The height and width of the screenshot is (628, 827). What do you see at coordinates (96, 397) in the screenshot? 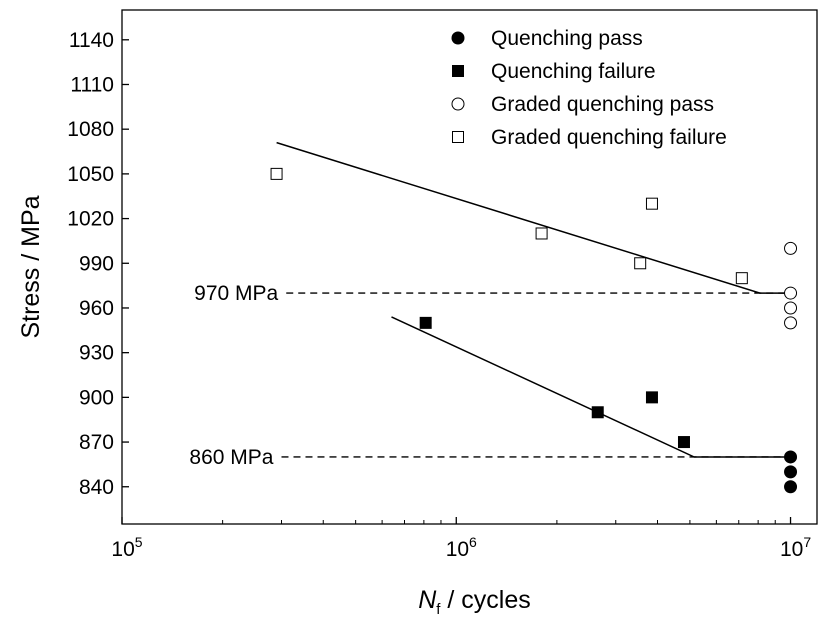
I see `y-tick-label: 900` at bounding box center [96, 397].